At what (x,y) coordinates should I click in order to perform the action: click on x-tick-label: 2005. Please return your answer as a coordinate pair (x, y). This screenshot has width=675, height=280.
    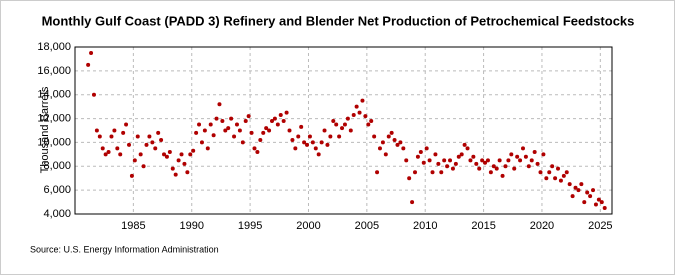
    Looking at the image, I should click on (367, 226).